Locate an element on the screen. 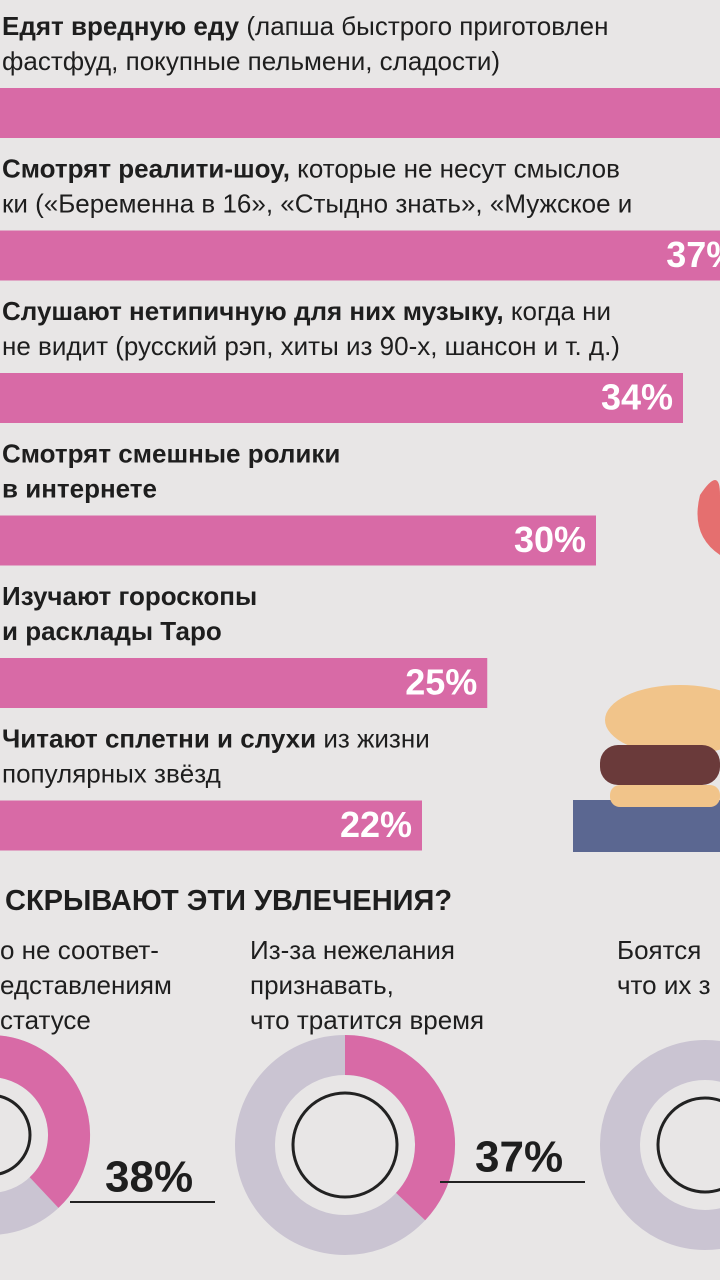 This screenshot has width=720, height=1280. reason-label: Из-за нежелания is located at coordinates (352, 950).